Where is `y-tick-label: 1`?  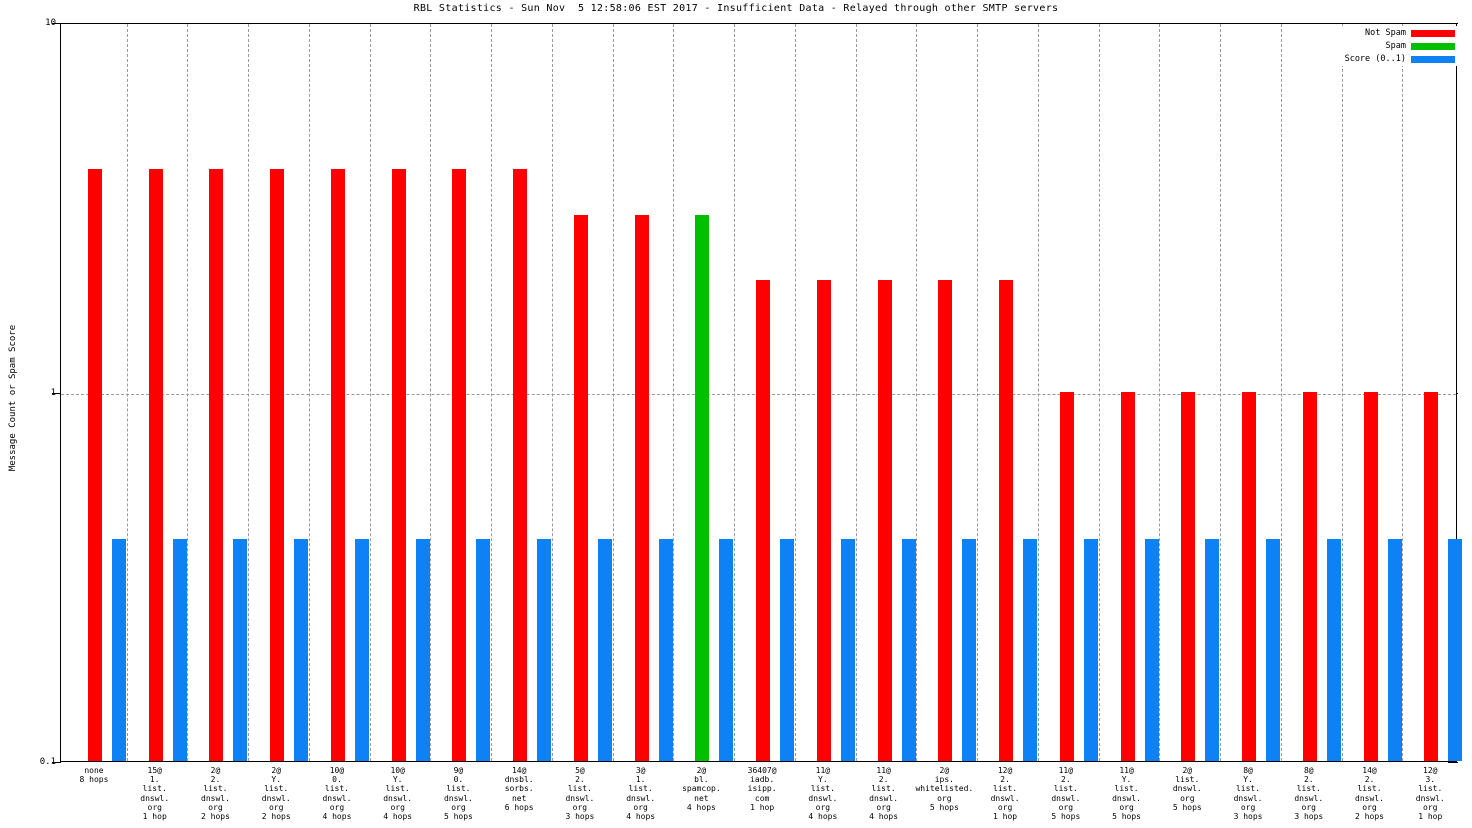
y-tick-label: 1 is located at coordinates (53, 392).